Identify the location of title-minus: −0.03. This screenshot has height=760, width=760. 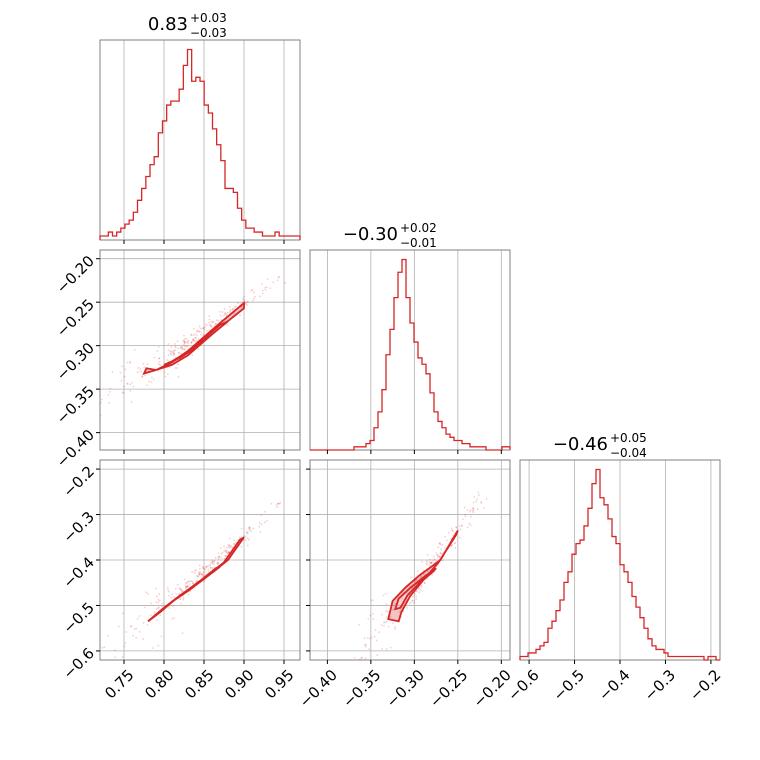
(208, 33).